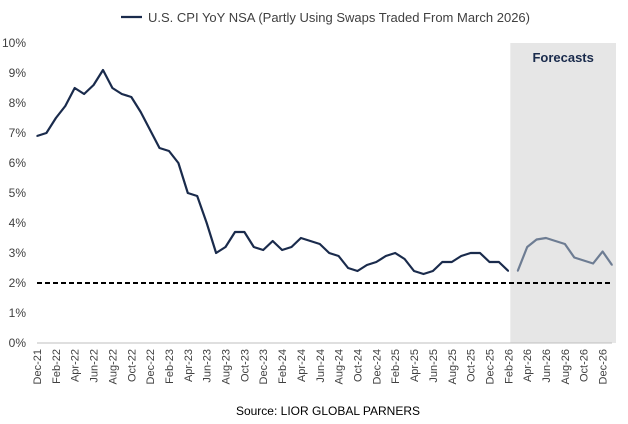  What do you see at coordinates (18, 103) in the screenshot?
I see `y-tick-label: 8%` at bounding box center [18, 103].